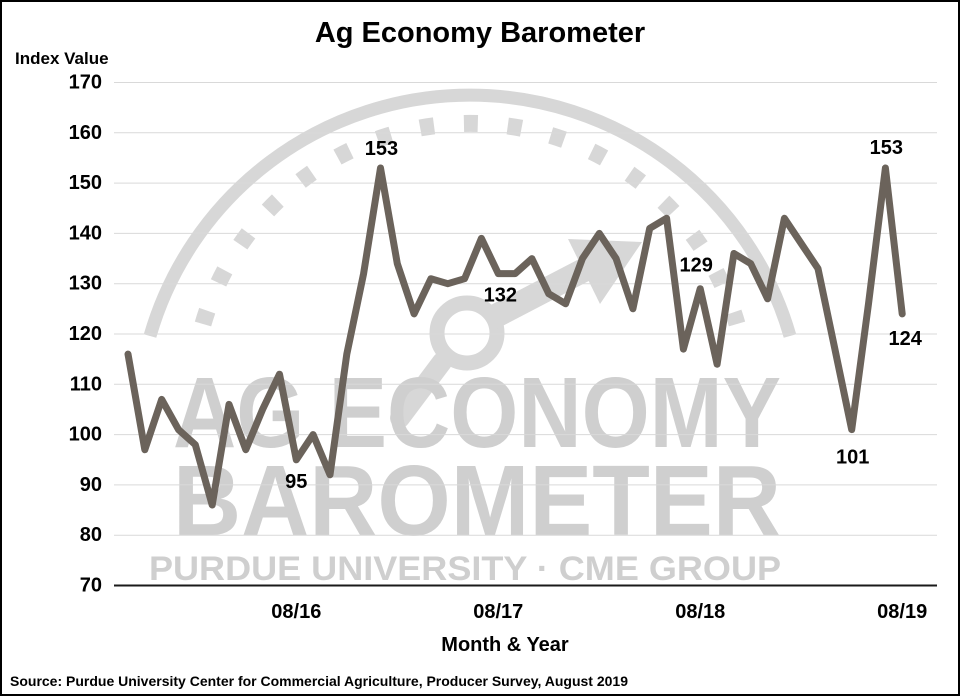  I want to click on gauge-handle-icon, so click(421, 390).